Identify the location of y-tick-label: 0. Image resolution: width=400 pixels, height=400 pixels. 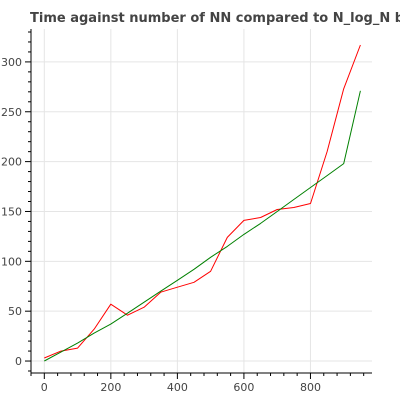
(18, 361).